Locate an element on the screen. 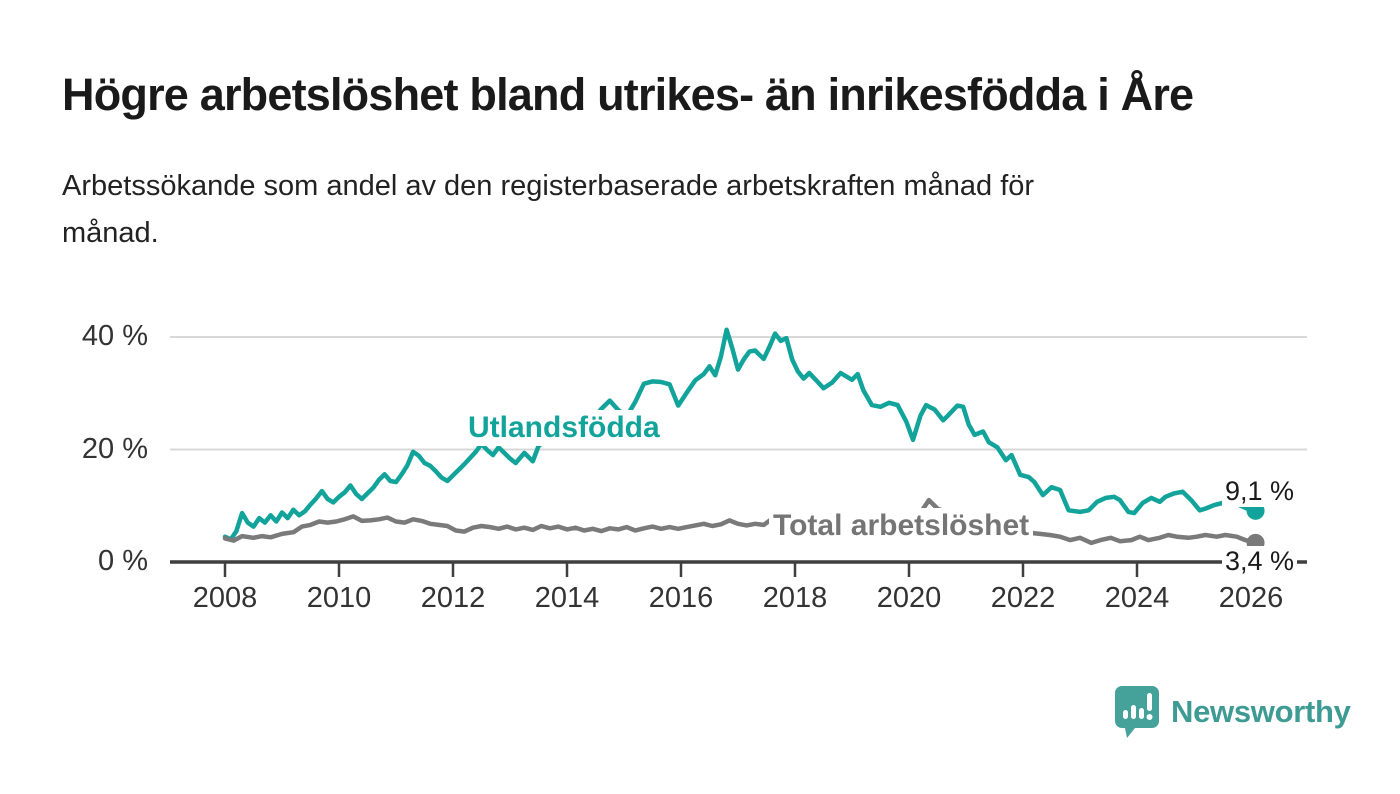 The height and width of the screenshot is (794, 1400). y-tick-label: 20 % is located at coordinates (114, 448).